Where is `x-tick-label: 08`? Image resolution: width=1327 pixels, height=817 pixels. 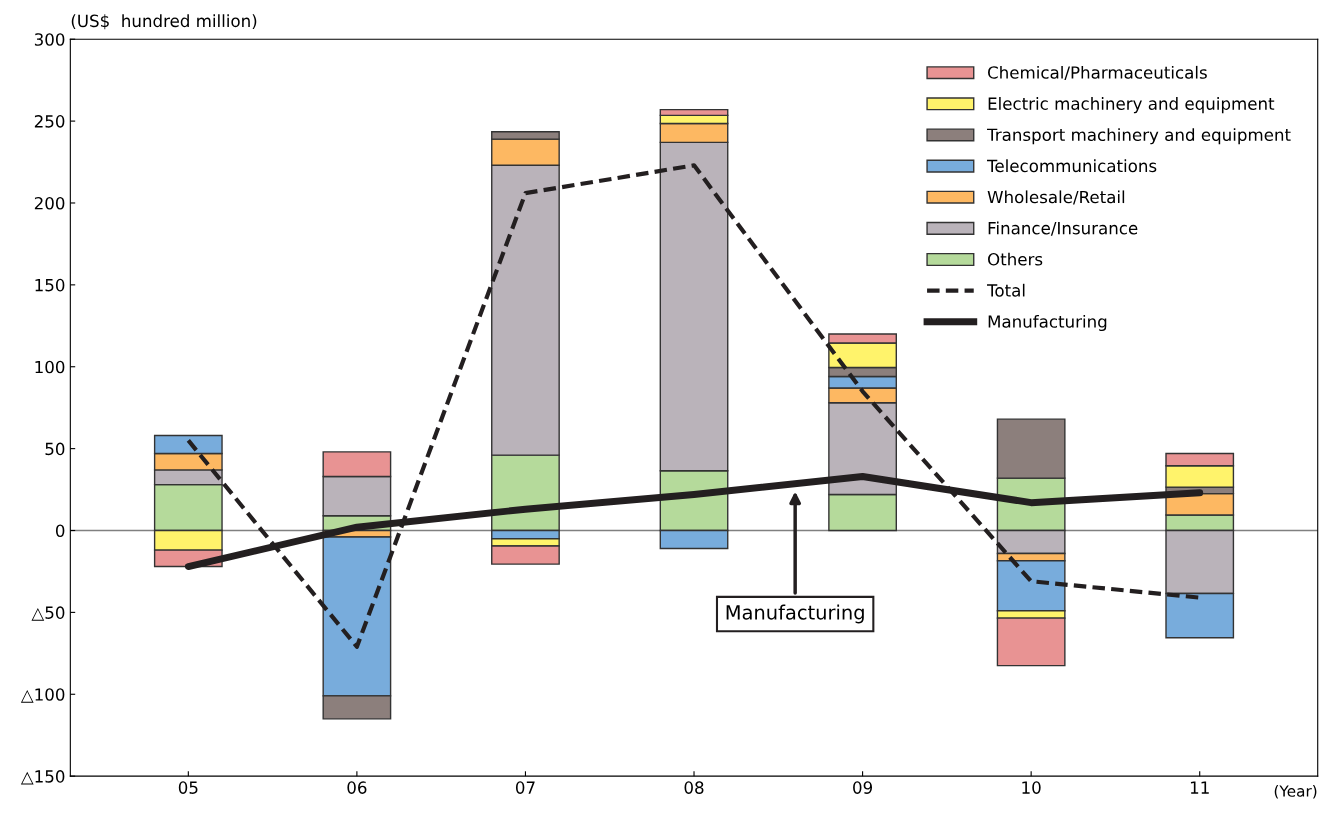
x-tick-label: 08 is located at coordinates (694, 787).